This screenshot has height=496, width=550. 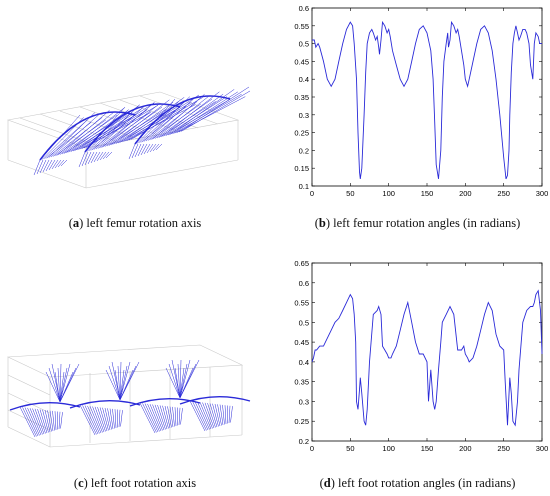 I want to click on caption-a: (a) left femur rotation axis, so click(x=135, y=223).